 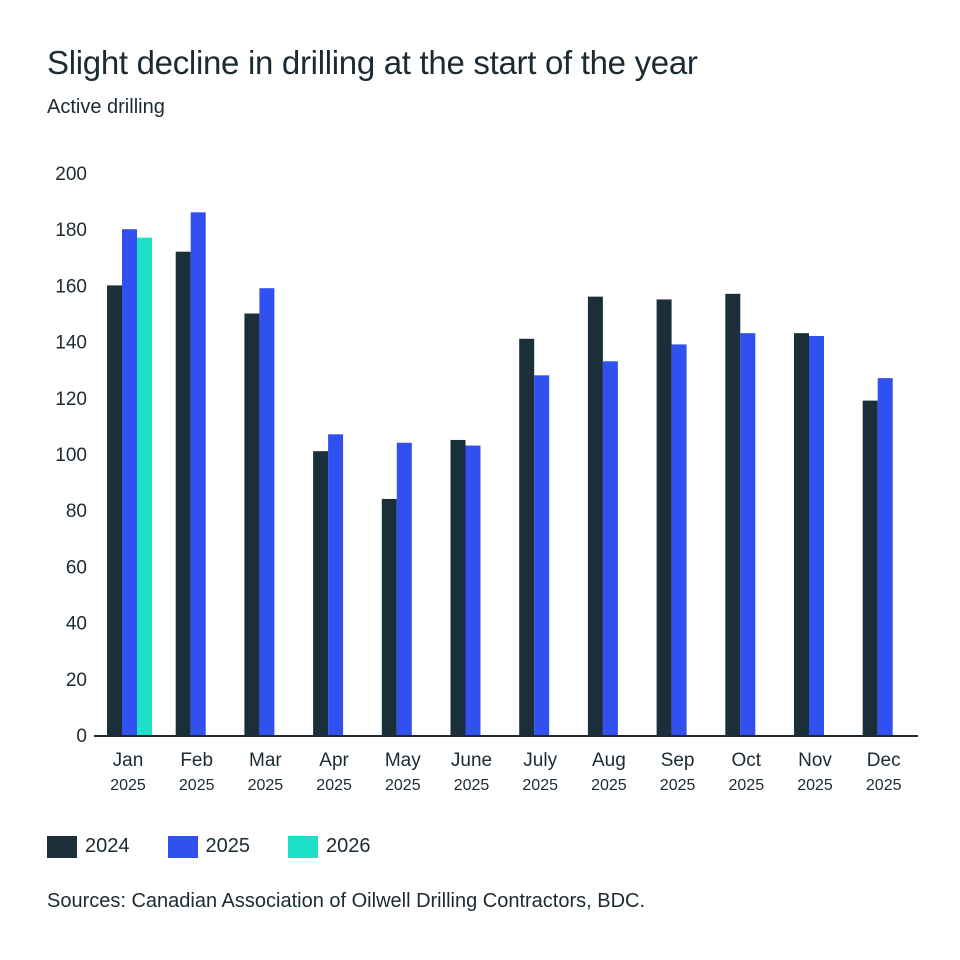 What do you see at coordinates (748, 534) in the screenshot?
I see `bar-2025-oct` at bounding box center [748, 534].